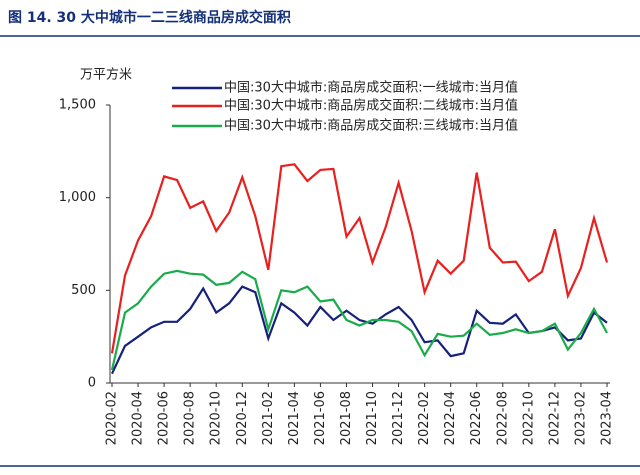 This screenshot has width=640, height=475. What do you see at coordinates (580, 418) in the screenshot?
I see `x-tick-label: 2023-02` at bounding box center [580, 418].